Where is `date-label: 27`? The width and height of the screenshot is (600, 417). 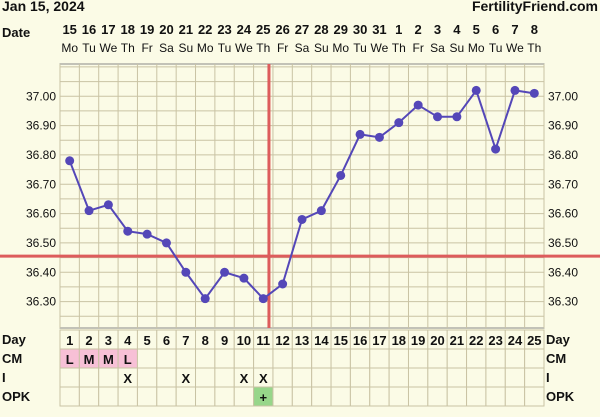 date-label: 27 is located at coordinates (302, 29).